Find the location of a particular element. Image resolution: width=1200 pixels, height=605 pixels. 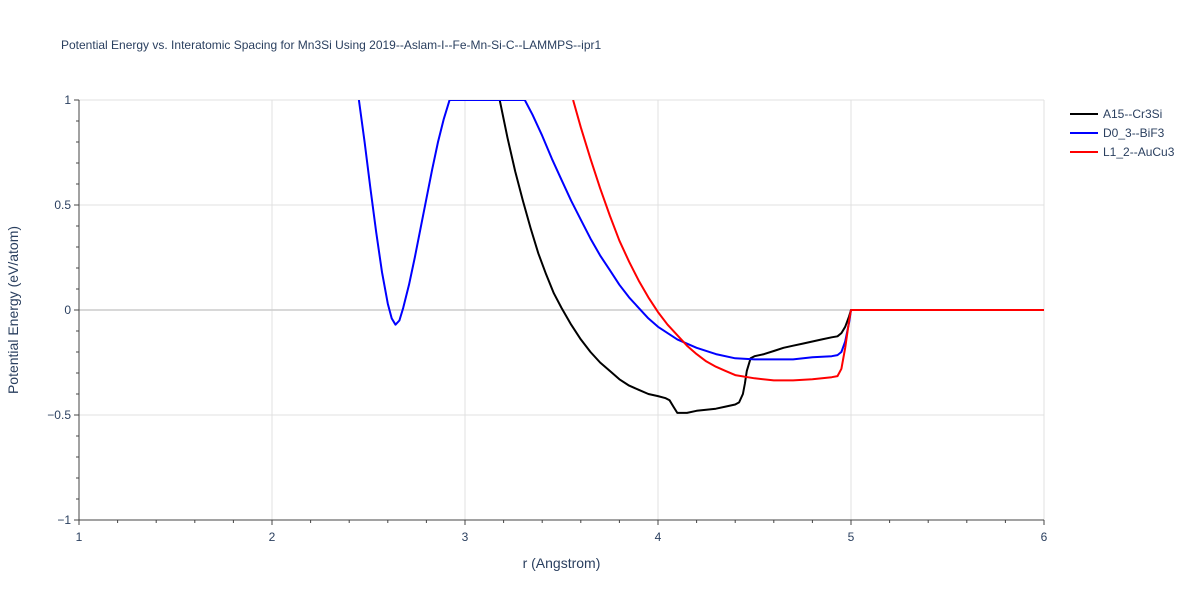

y-tick-label: −0.5 is located at coordinates (59, 415).